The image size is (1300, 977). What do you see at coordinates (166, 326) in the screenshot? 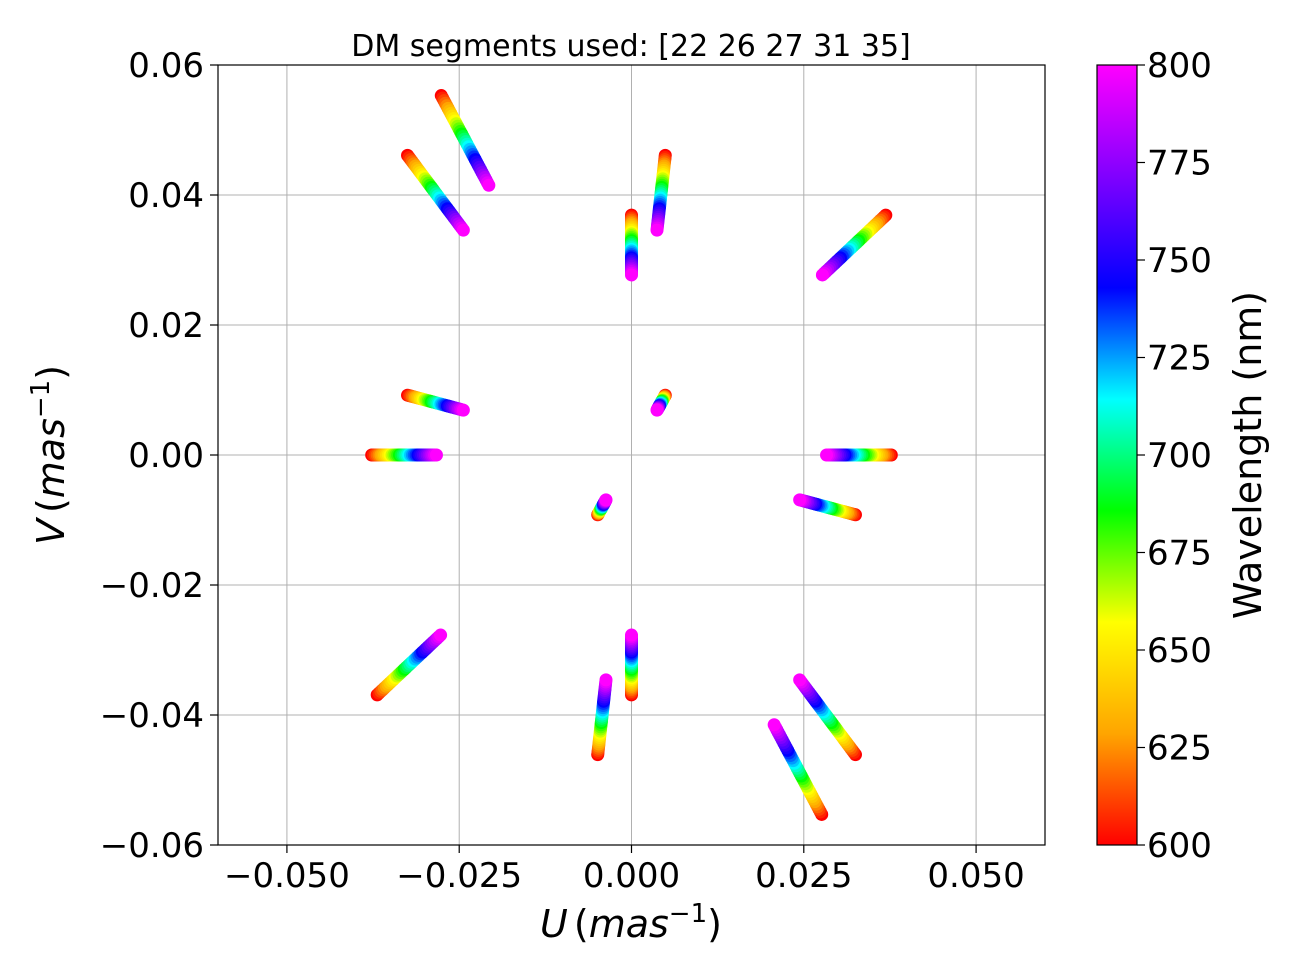
I see `y-tick-label: 0.02` at bounding box center [166, 326].